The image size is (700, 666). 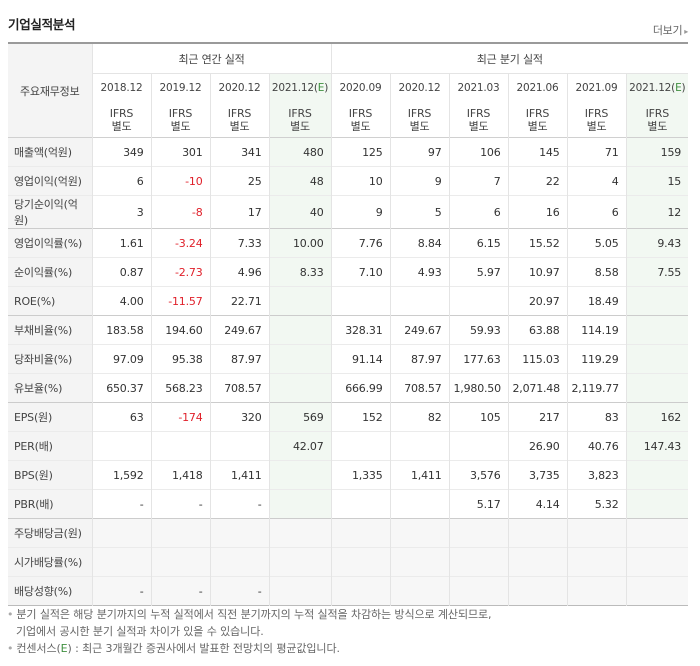 I want to click on value-cell: 83, so click(x=597, y=417).